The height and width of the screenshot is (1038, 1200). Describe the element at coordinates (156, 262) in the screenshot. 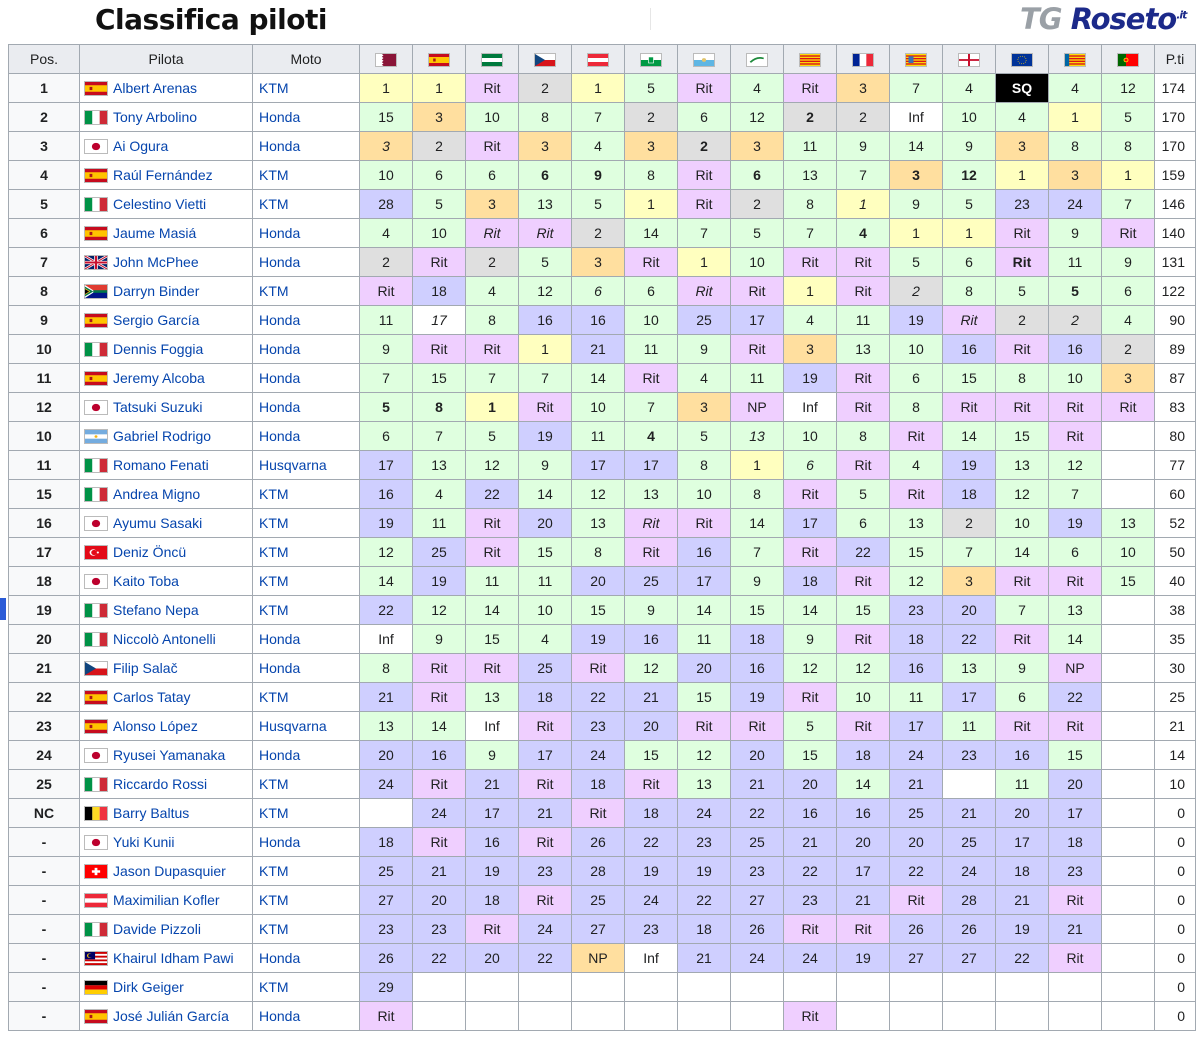

I see `rider-name-link: John McPhee` at that location.